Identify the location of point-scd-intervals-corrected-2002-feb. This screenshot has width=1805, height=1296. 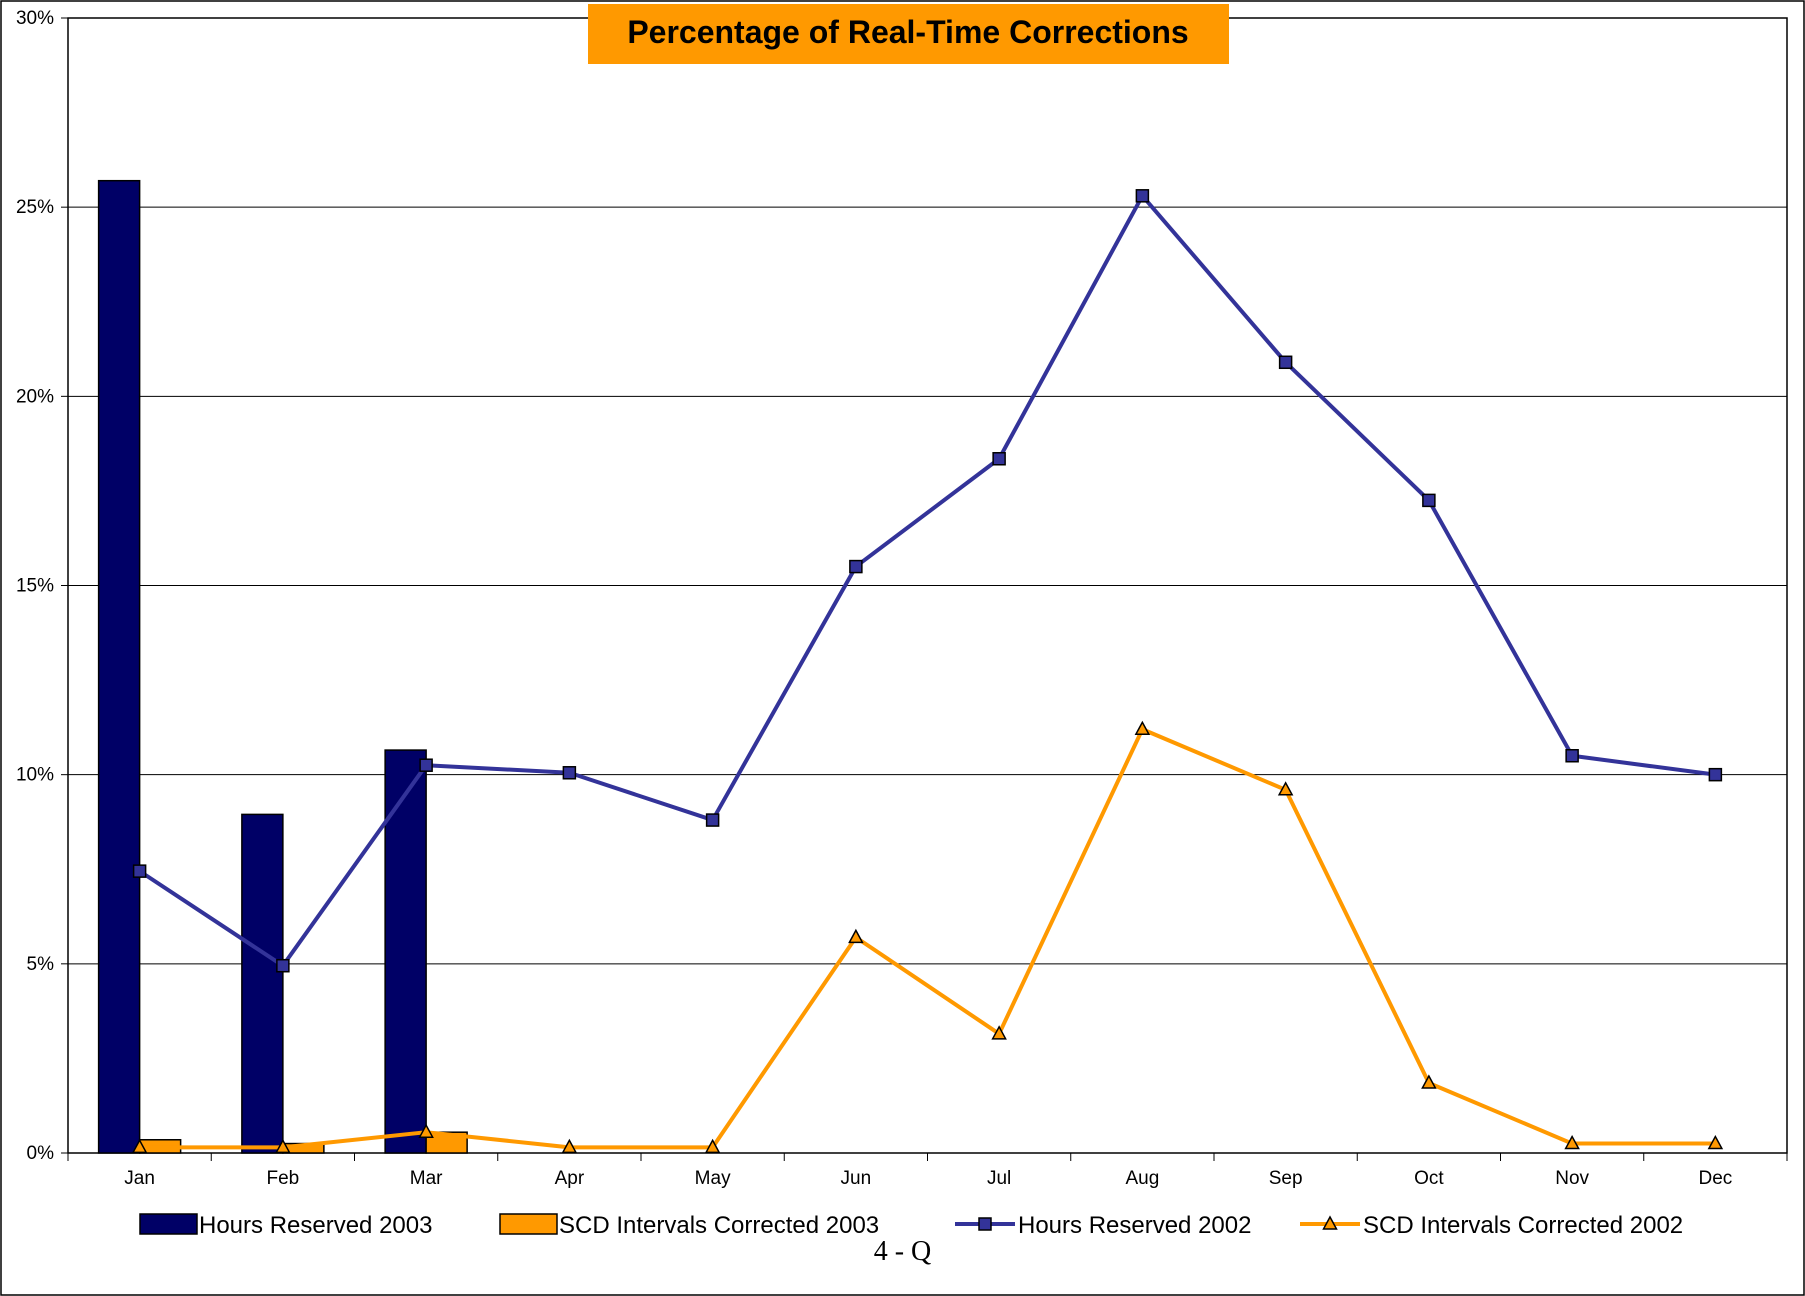
(283, 1146).